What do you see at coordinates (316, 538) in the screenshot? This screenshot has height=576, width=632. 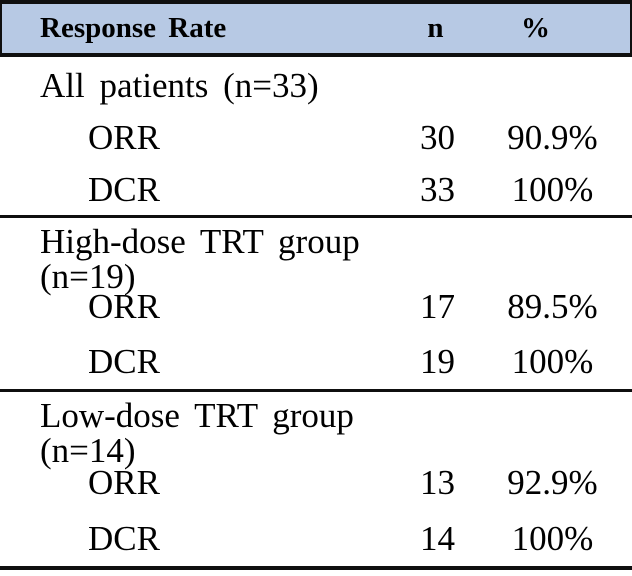 I see `table-row: DCR 14 100%` at bounding box center [316, 538].